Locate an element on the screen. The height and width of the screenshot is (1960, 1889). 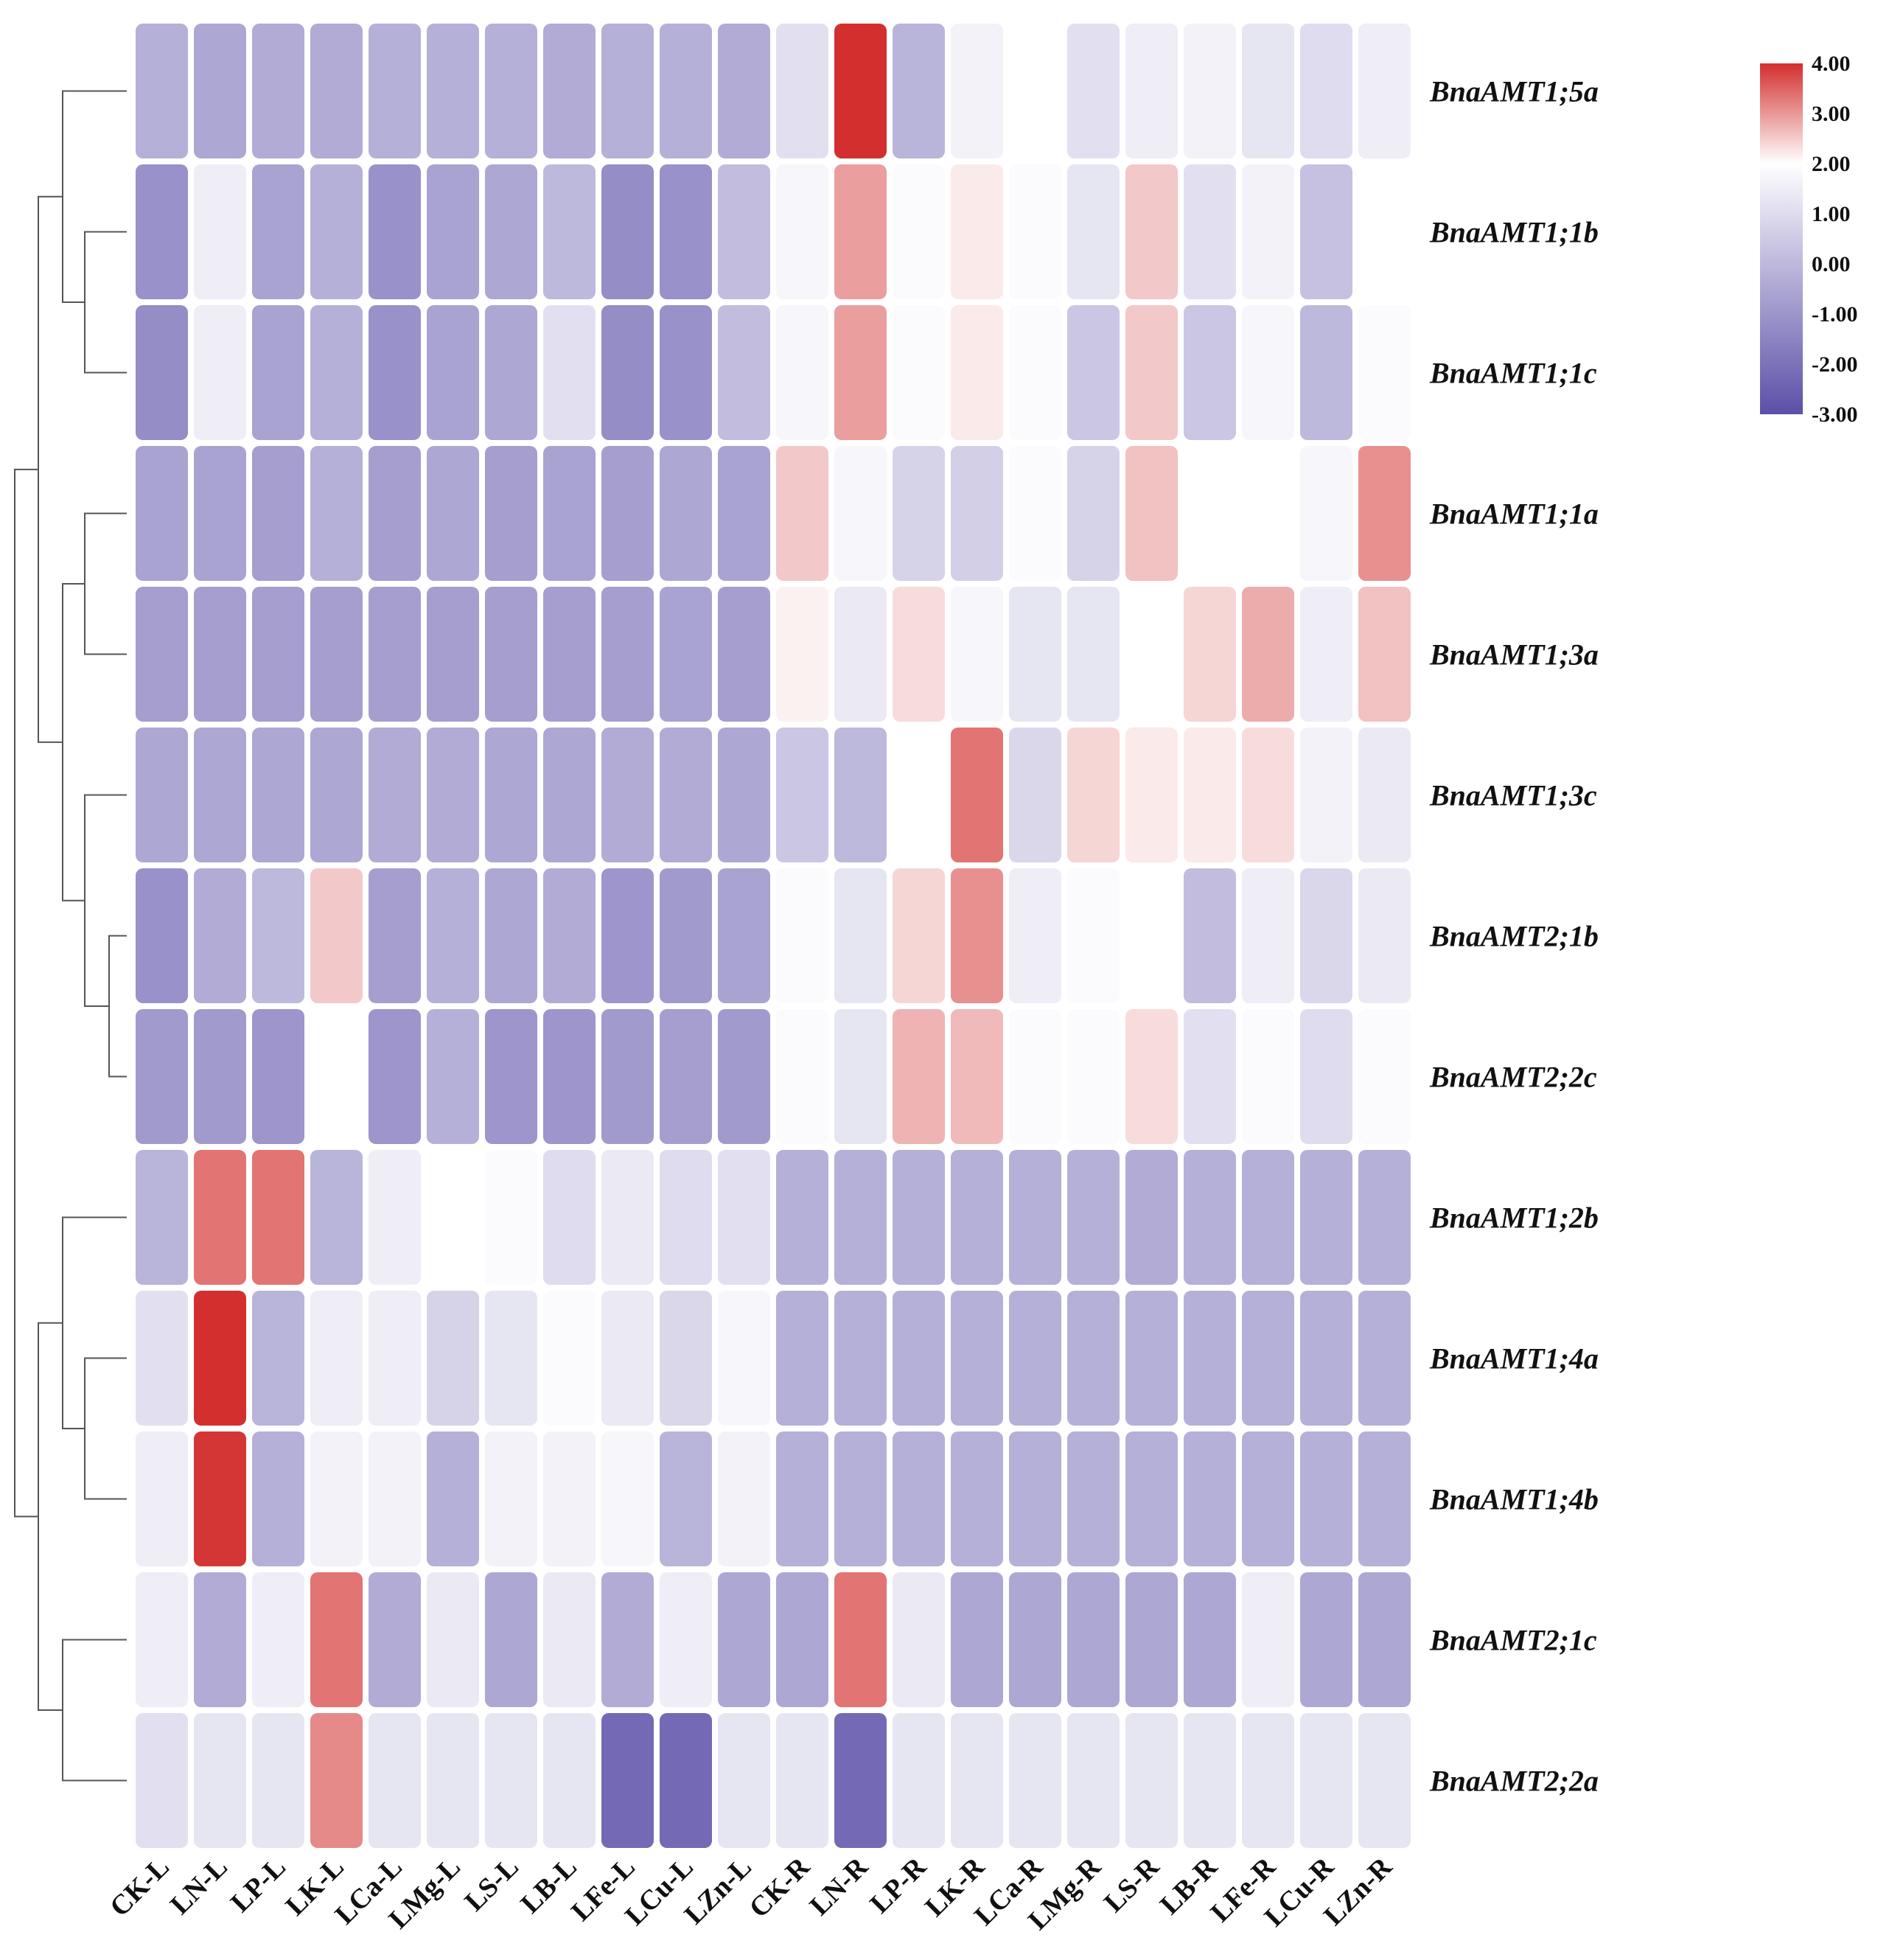
legend-tick-label: -1.00 is located at coordinates (1835, 314).